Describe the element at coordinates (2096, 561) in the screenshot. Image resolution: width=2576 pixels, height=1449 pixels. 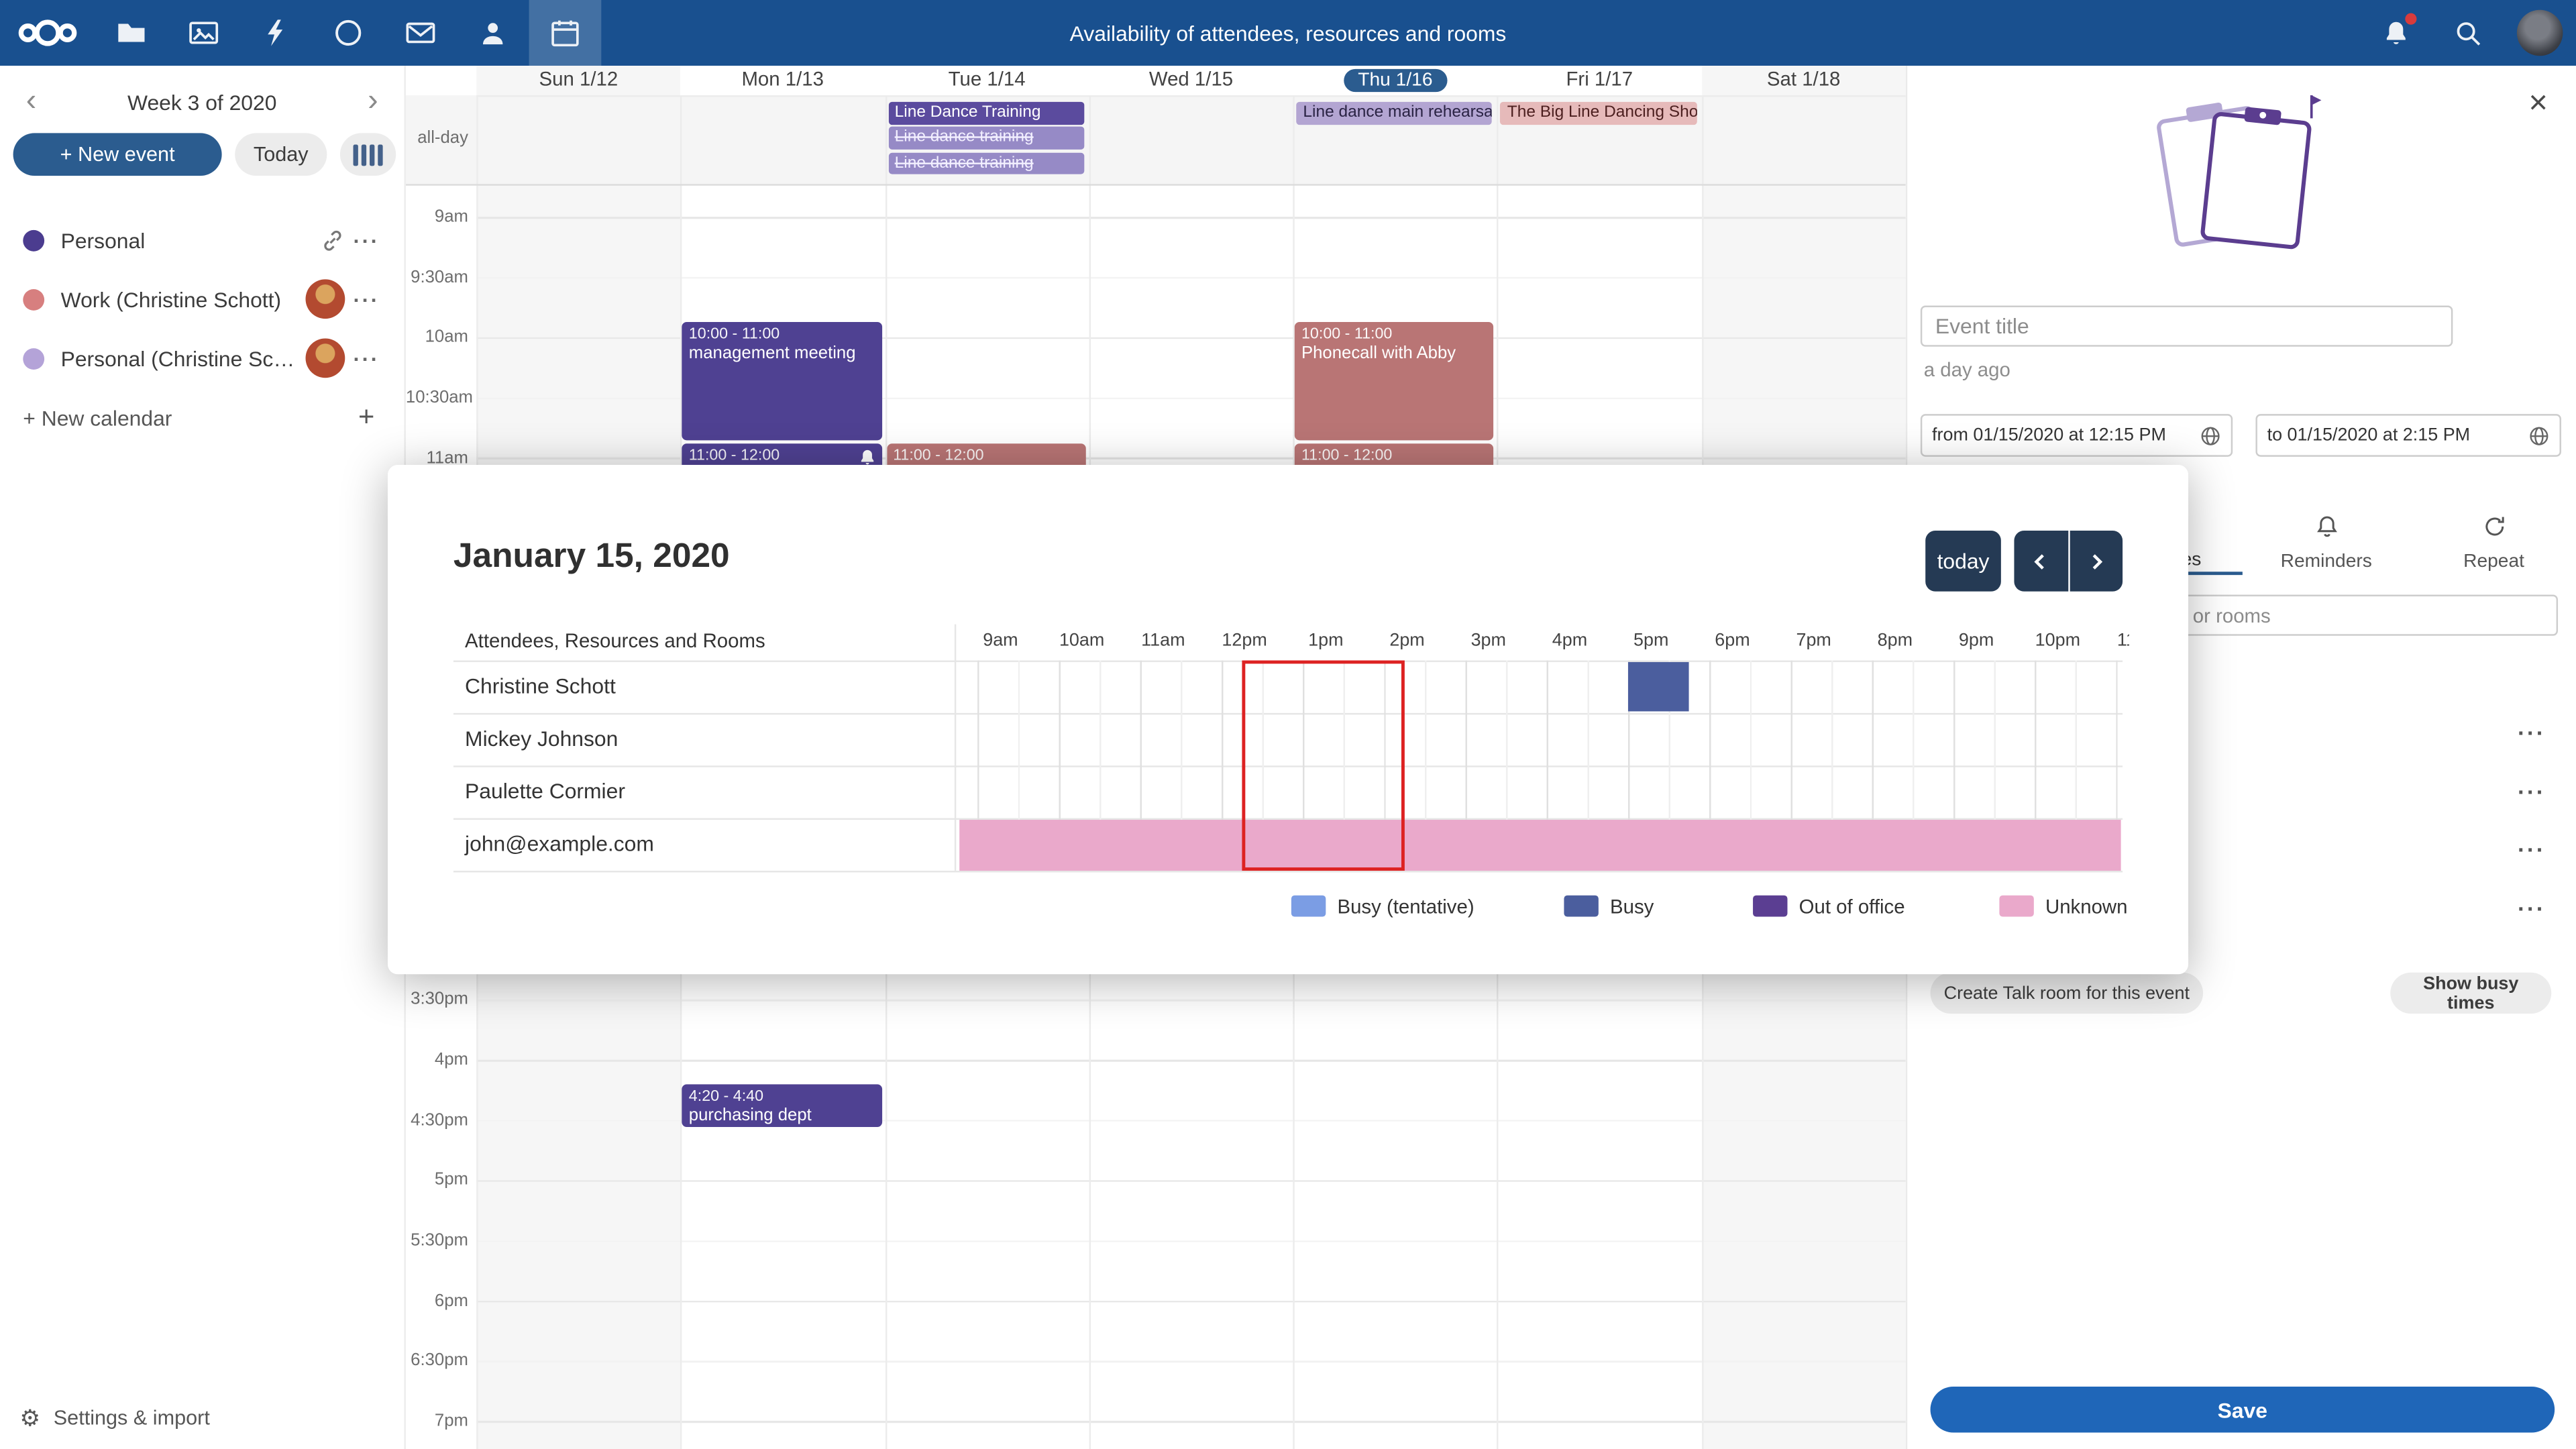
I see `next-day-button` at that location.